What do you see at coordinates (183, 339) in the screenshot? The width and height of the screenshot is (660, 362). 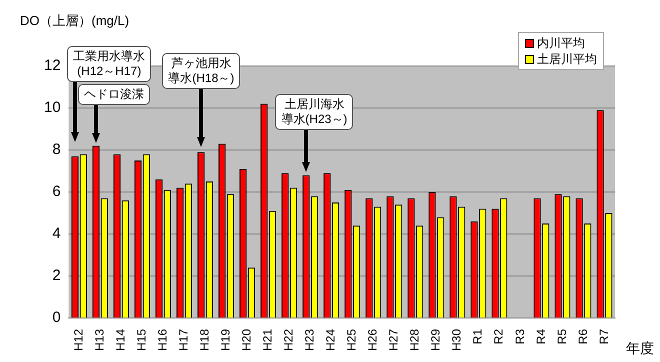 I see `x-tick-label: H17` at bounding box center [183, 339].